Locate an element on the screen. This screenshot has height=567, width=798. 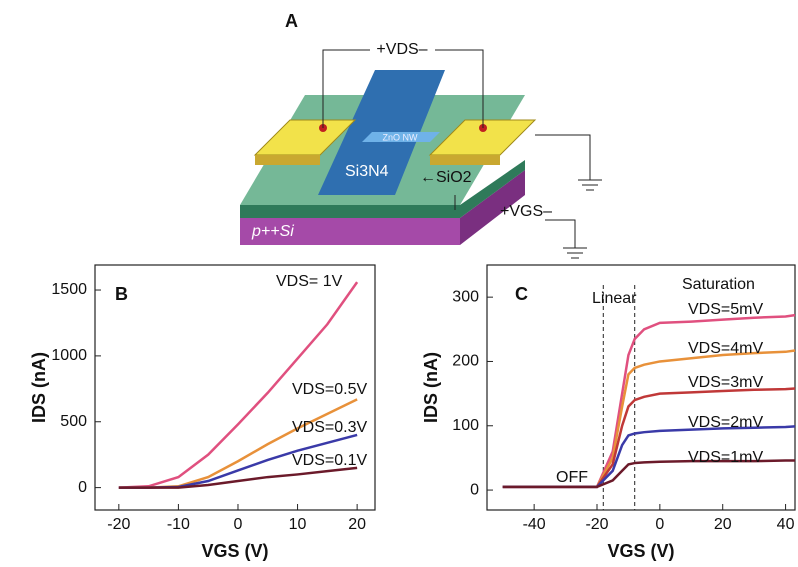
vds-label: +VDS– is located at coordinates (401, 49).